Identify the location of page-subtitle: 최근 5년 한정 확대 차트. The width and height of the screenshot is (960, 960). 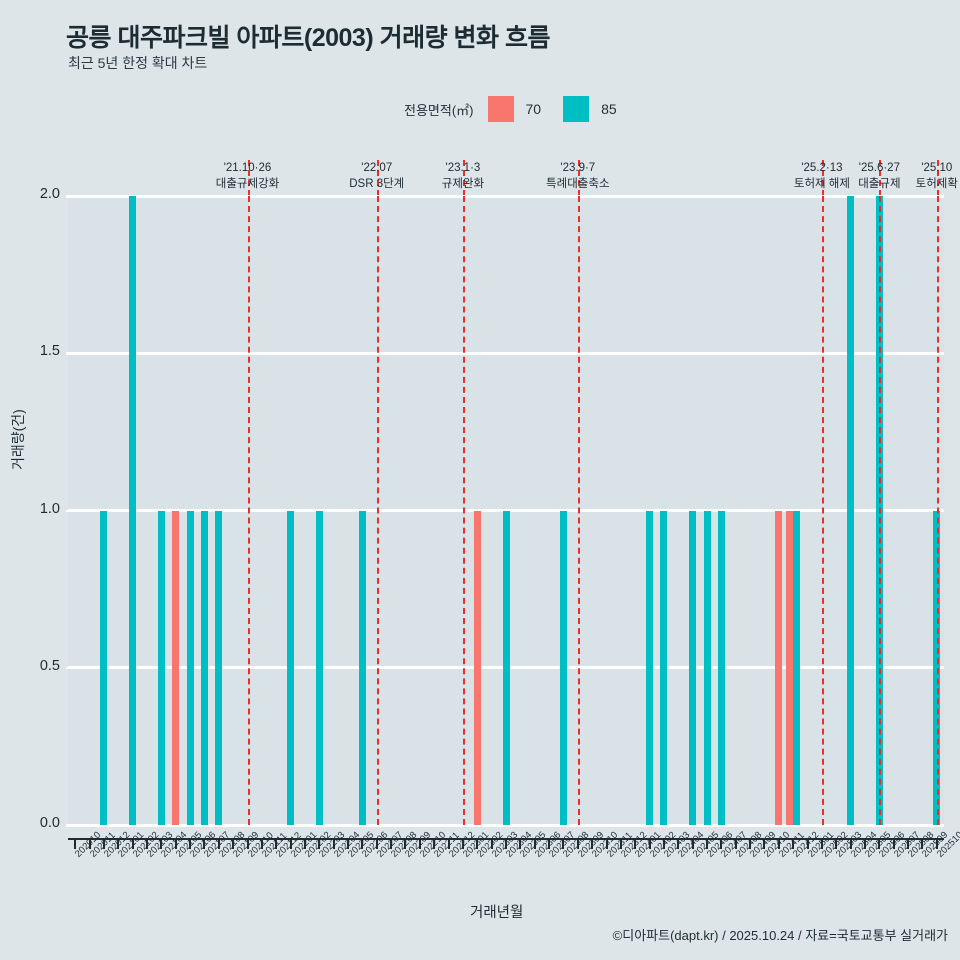
(138, 63).